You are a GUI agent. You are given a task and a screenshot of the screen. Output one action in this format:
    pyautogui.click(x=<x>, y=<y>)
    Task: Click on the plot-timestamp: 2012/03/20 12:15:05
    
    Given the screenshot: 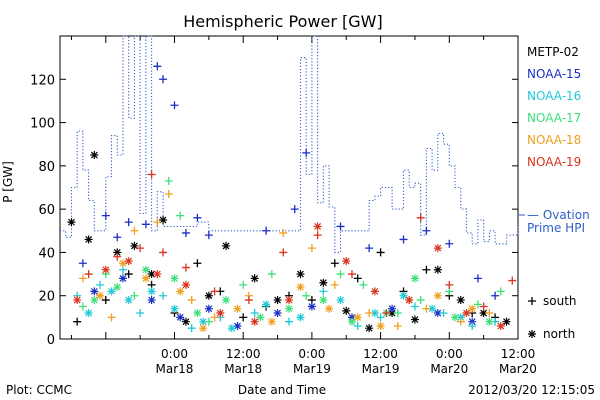 What is the action you would take?
    pyautogui.click(x=531, y=390)
    